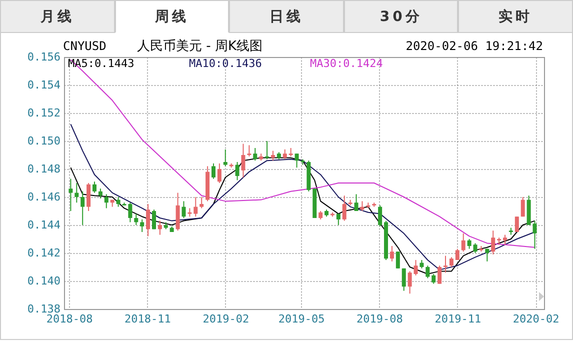 The image size is (573, 341). I want to click on x-tick-label: 2019-08, so click(379, 319).